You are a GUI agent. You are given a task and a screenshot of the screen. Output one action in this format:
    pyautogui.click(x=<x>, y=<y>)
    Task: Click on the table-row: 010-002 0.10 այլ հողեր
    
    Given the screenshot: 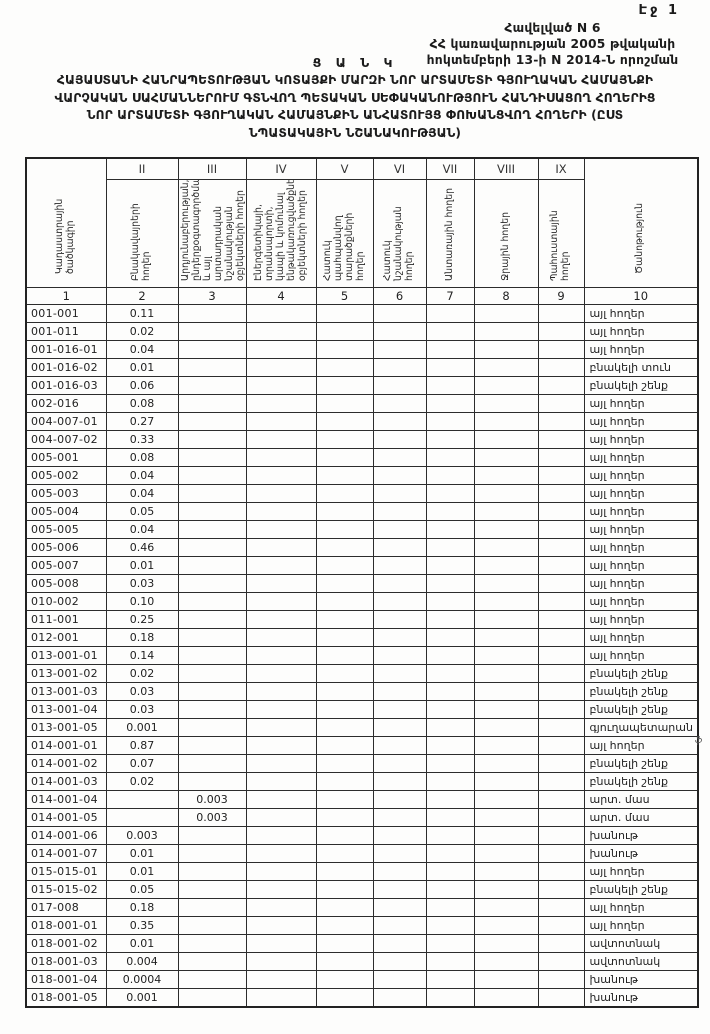 What is the action you would take?
    pyautogui.click(x=362, y=601)
    